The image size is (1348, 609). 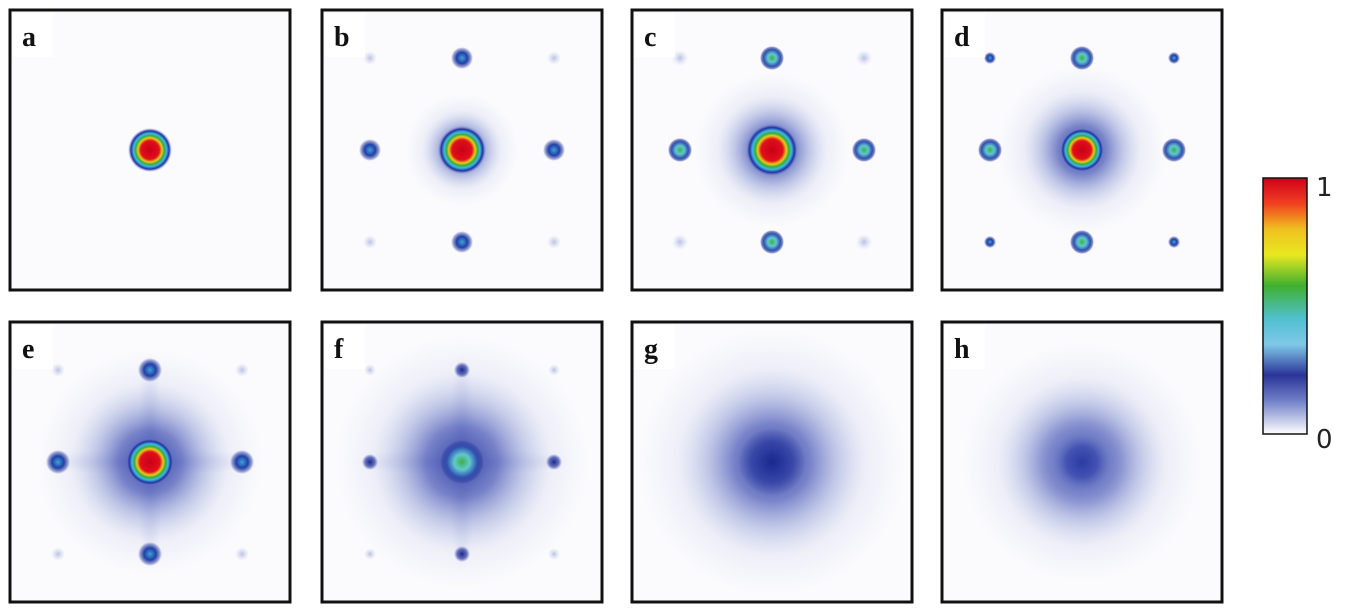 I want to click on panel-label: c, so click(x=650, y=37).